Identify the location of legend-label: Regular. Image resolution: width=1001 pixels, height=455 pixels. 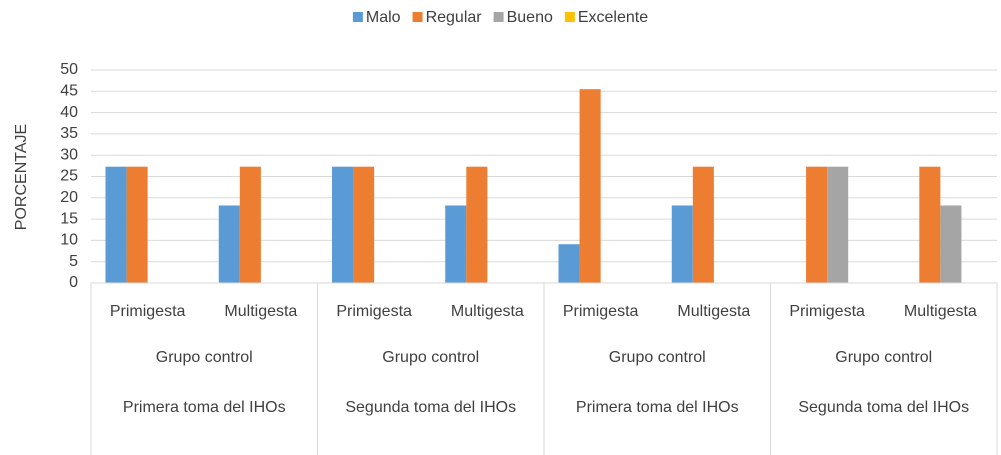
(454, 17).